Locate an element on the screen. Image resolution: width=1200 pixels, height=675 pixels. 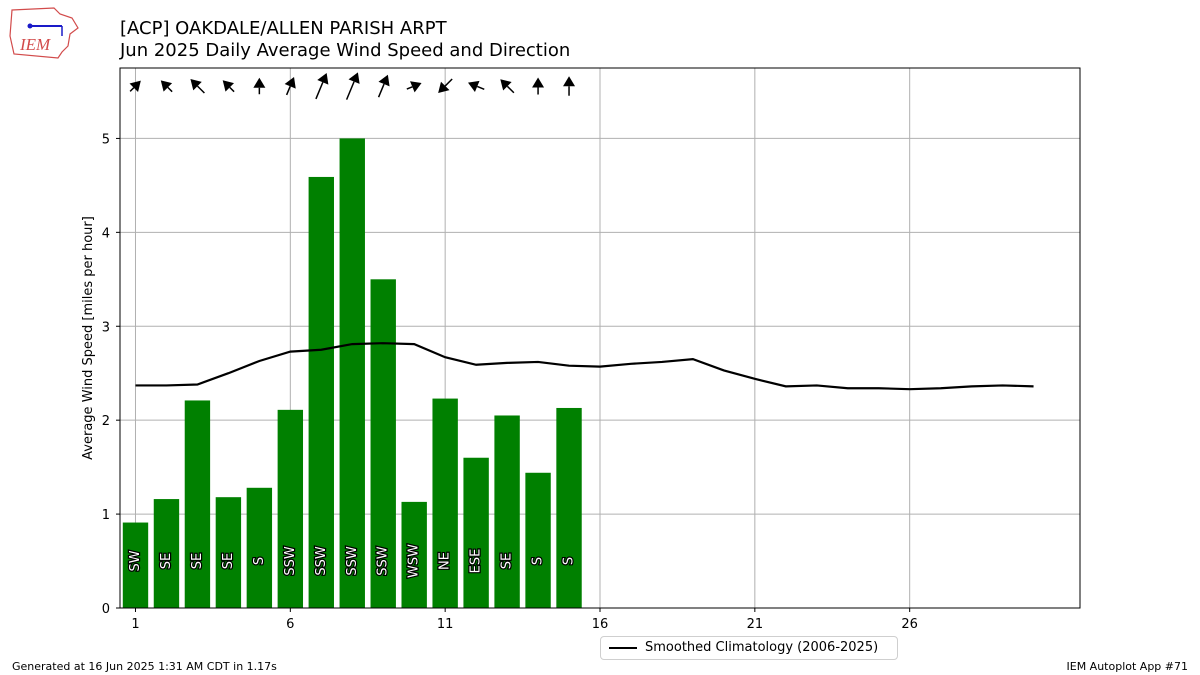
x-tick-label: 26 is located at coordinates (909, 624).